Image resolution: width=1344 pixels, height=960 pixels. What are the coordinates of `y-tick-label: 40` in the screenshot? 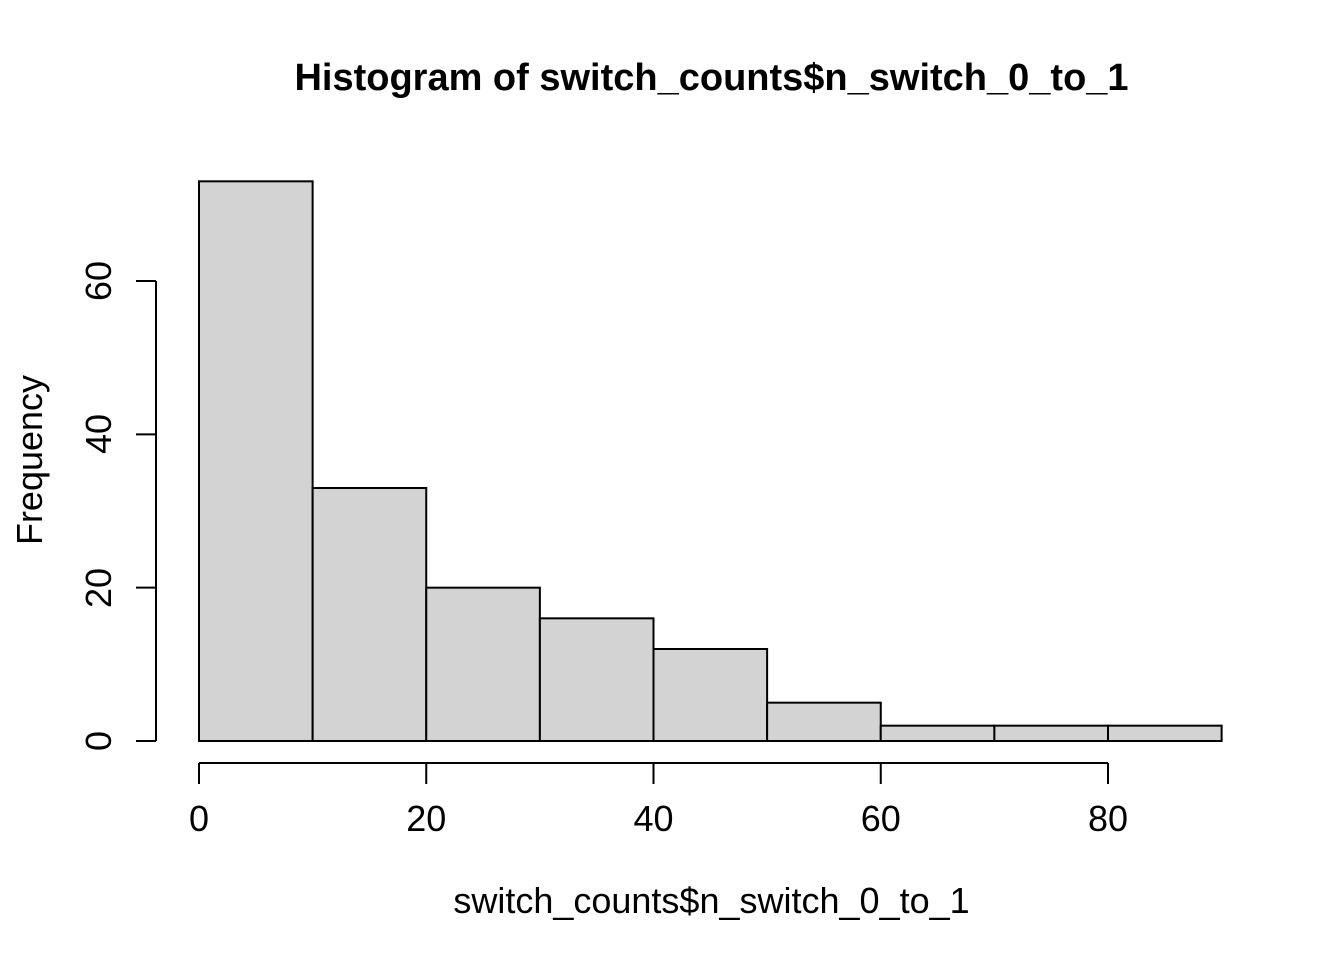 It's located at (98, 434).